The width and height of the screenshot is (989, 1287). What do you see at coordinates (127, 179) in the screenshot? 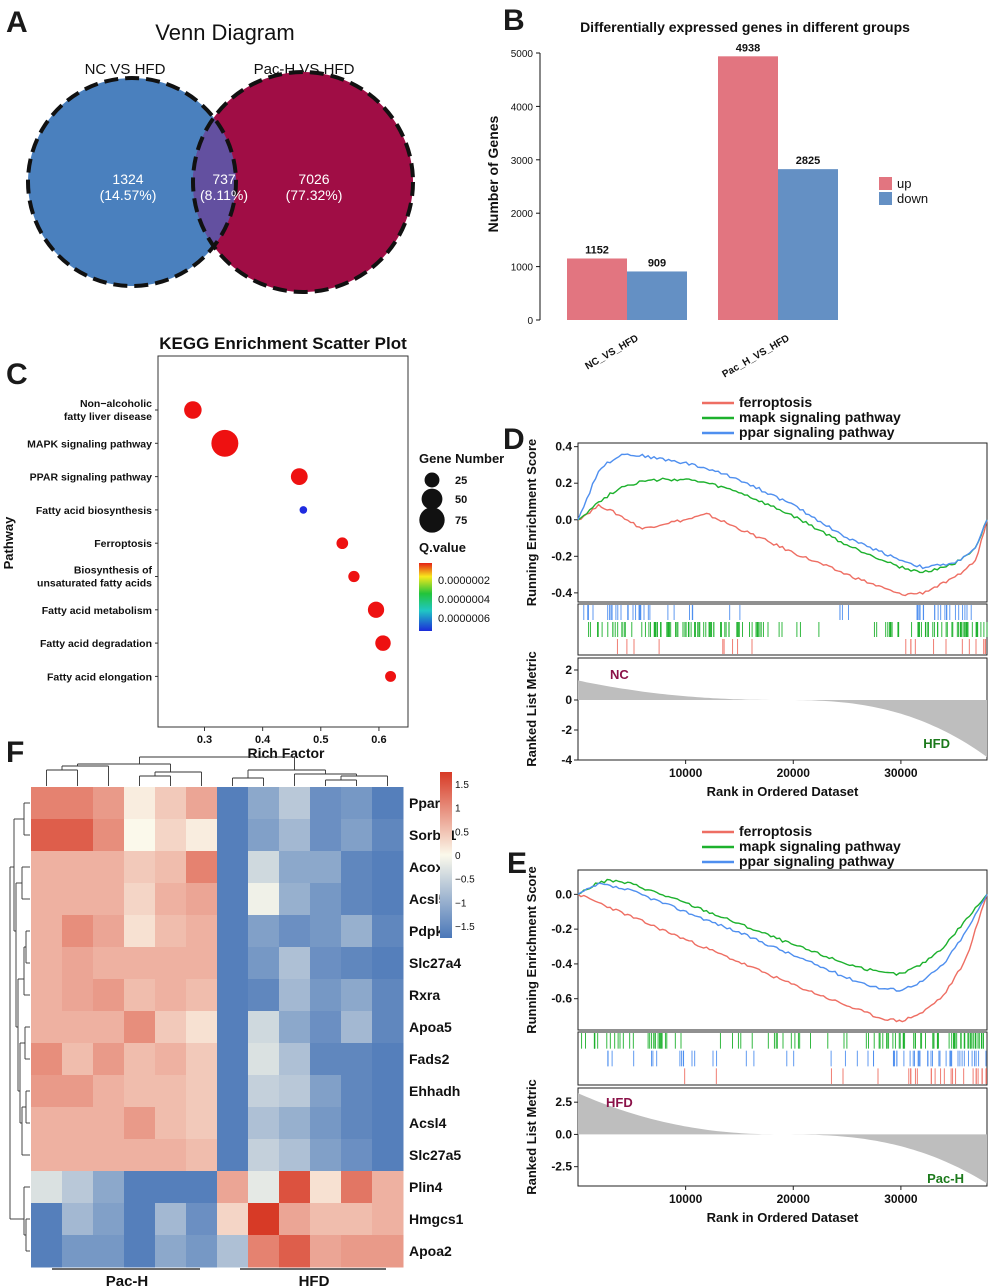
I see `venn-left-count: 1324` at bounding box center [127, 179].